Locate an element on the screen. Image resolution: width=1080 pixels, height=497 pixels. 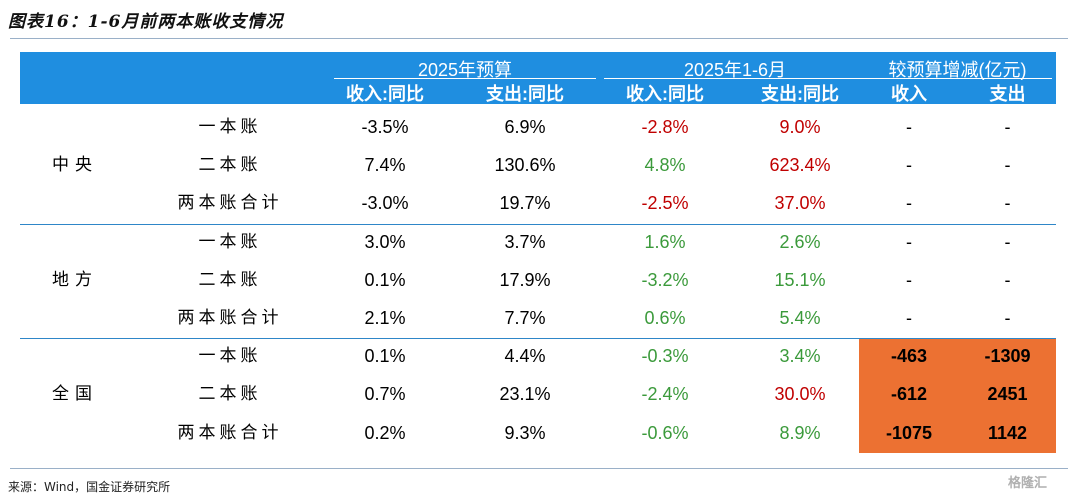
cell-a-exp: 9.0% is located at coordinates (800, 127).